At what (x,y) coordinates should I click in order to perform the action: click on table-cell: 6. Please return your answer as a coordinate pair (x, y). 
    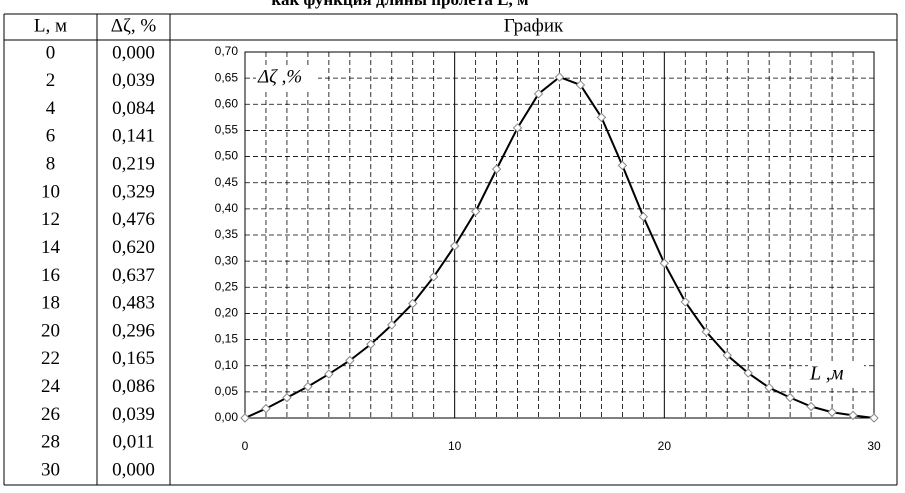
    Looking at the image, I should click on (51, 136).